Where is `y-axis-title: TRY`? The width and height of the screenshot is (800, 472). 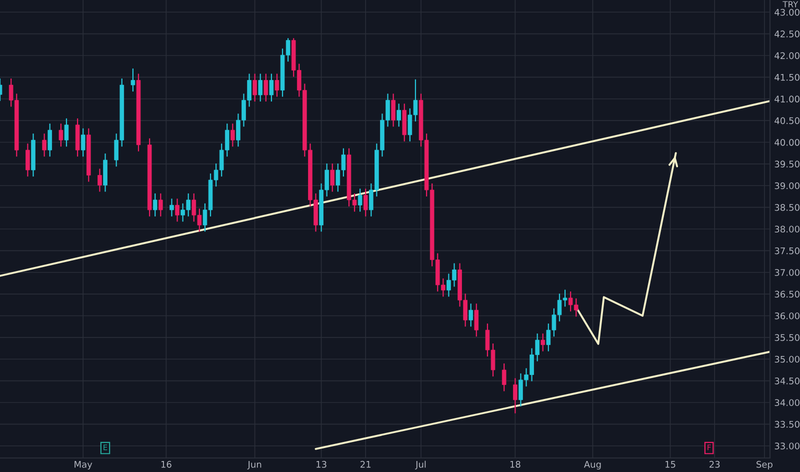
y-axis-title: TRY is located at coordinates (790, 4).